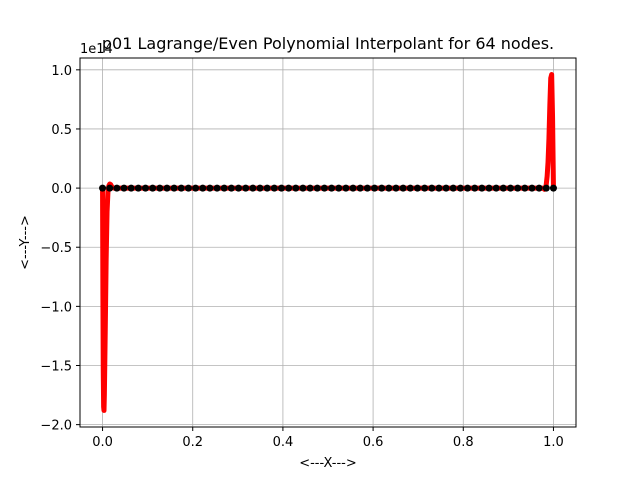  I want to click on x-axis-label: <---X--->, so click(328, 463).